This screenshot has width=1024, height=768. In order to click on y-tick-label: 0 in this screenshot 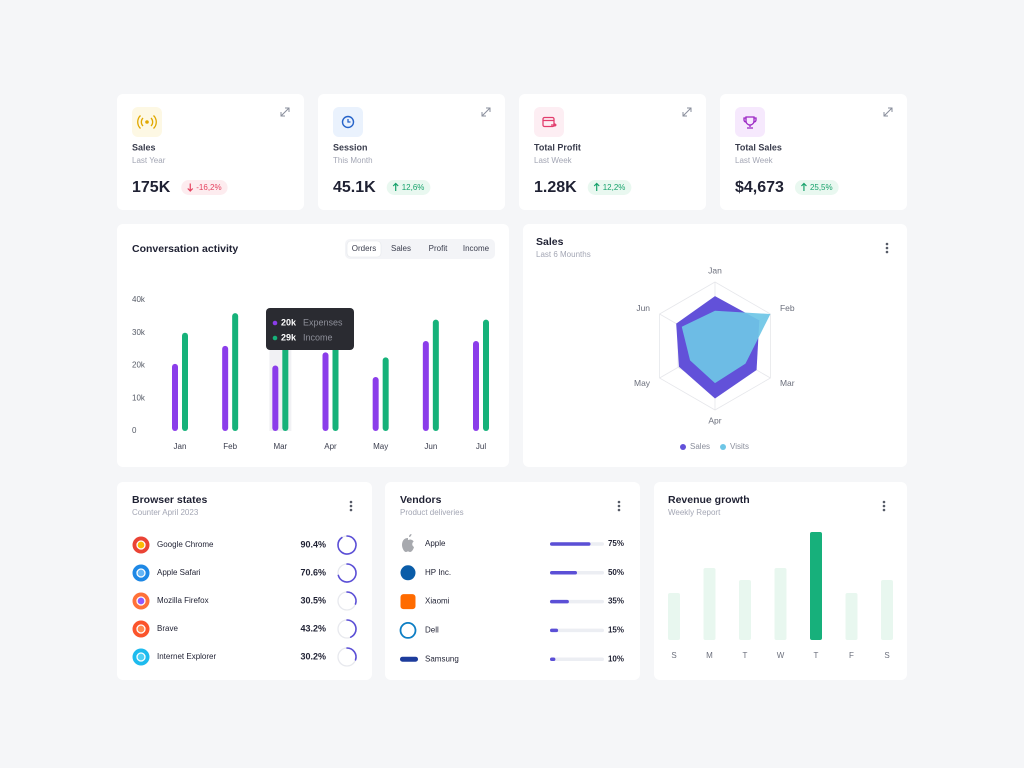, I will do `click(134, 430)`.